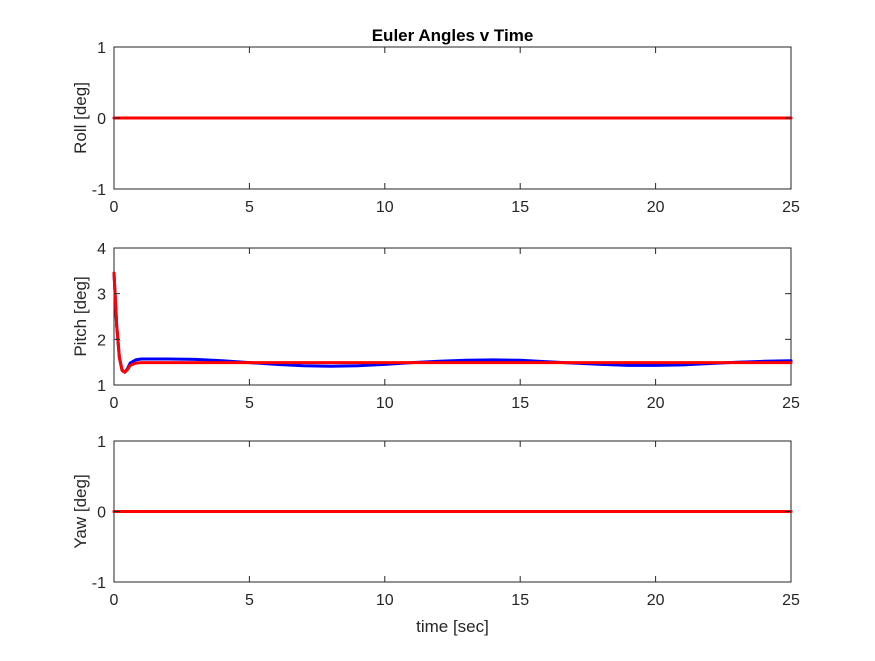  I want to click on yaw-y-tick-label: 1, so click(101, 442).